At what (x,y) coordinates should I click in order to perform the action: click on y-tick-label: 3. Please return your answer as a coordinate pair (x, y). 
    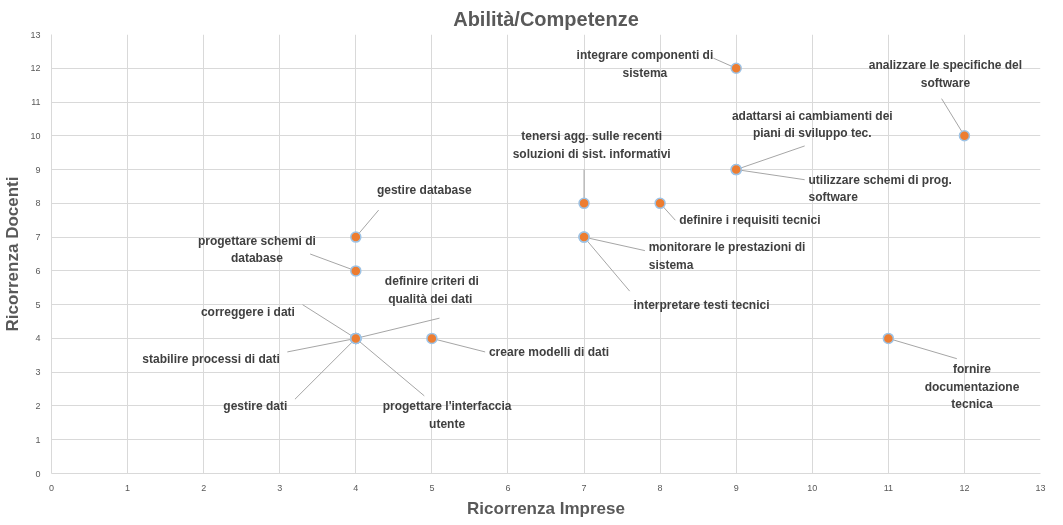
    Looking at the image, I should click on (38, 372).